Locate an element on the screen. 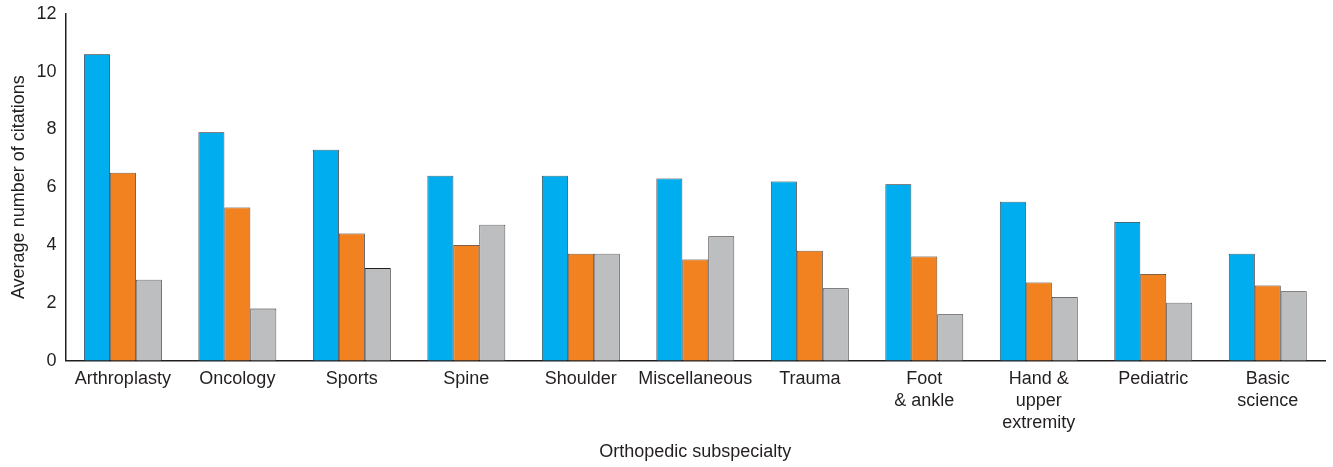  x-tick-label: Trauma is located at coordinates (810, 378).